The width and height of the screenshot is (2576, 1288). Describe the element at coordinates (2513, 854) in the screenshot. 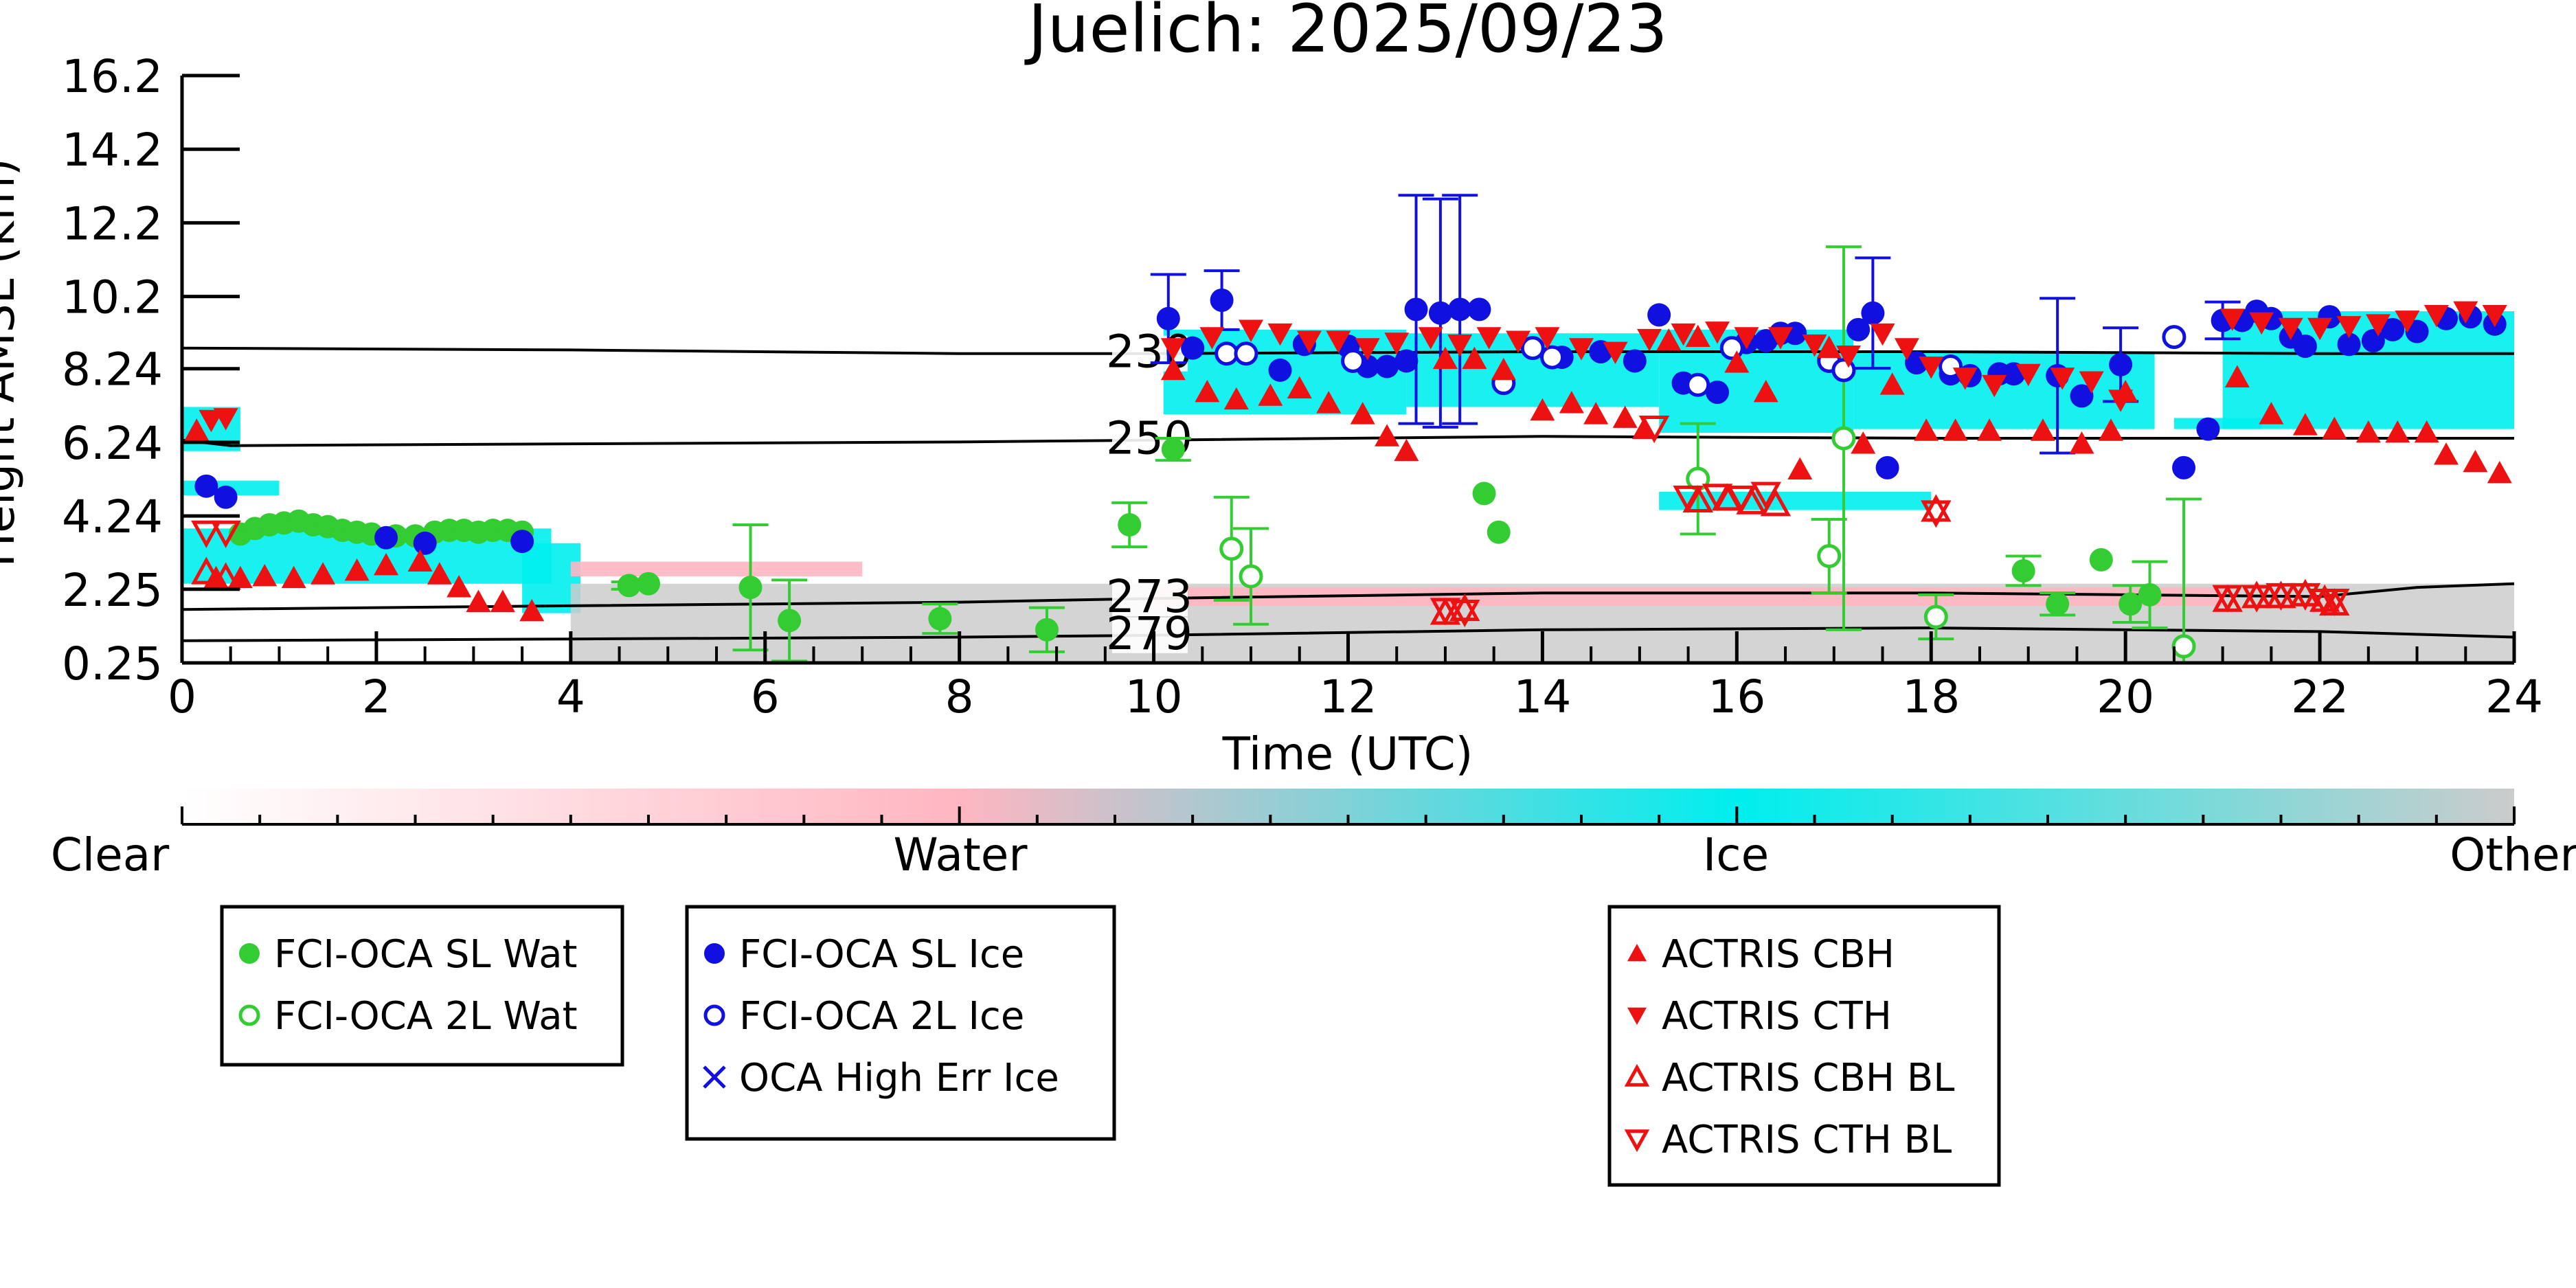

I see `colorbar-label-other: Other` at that location.